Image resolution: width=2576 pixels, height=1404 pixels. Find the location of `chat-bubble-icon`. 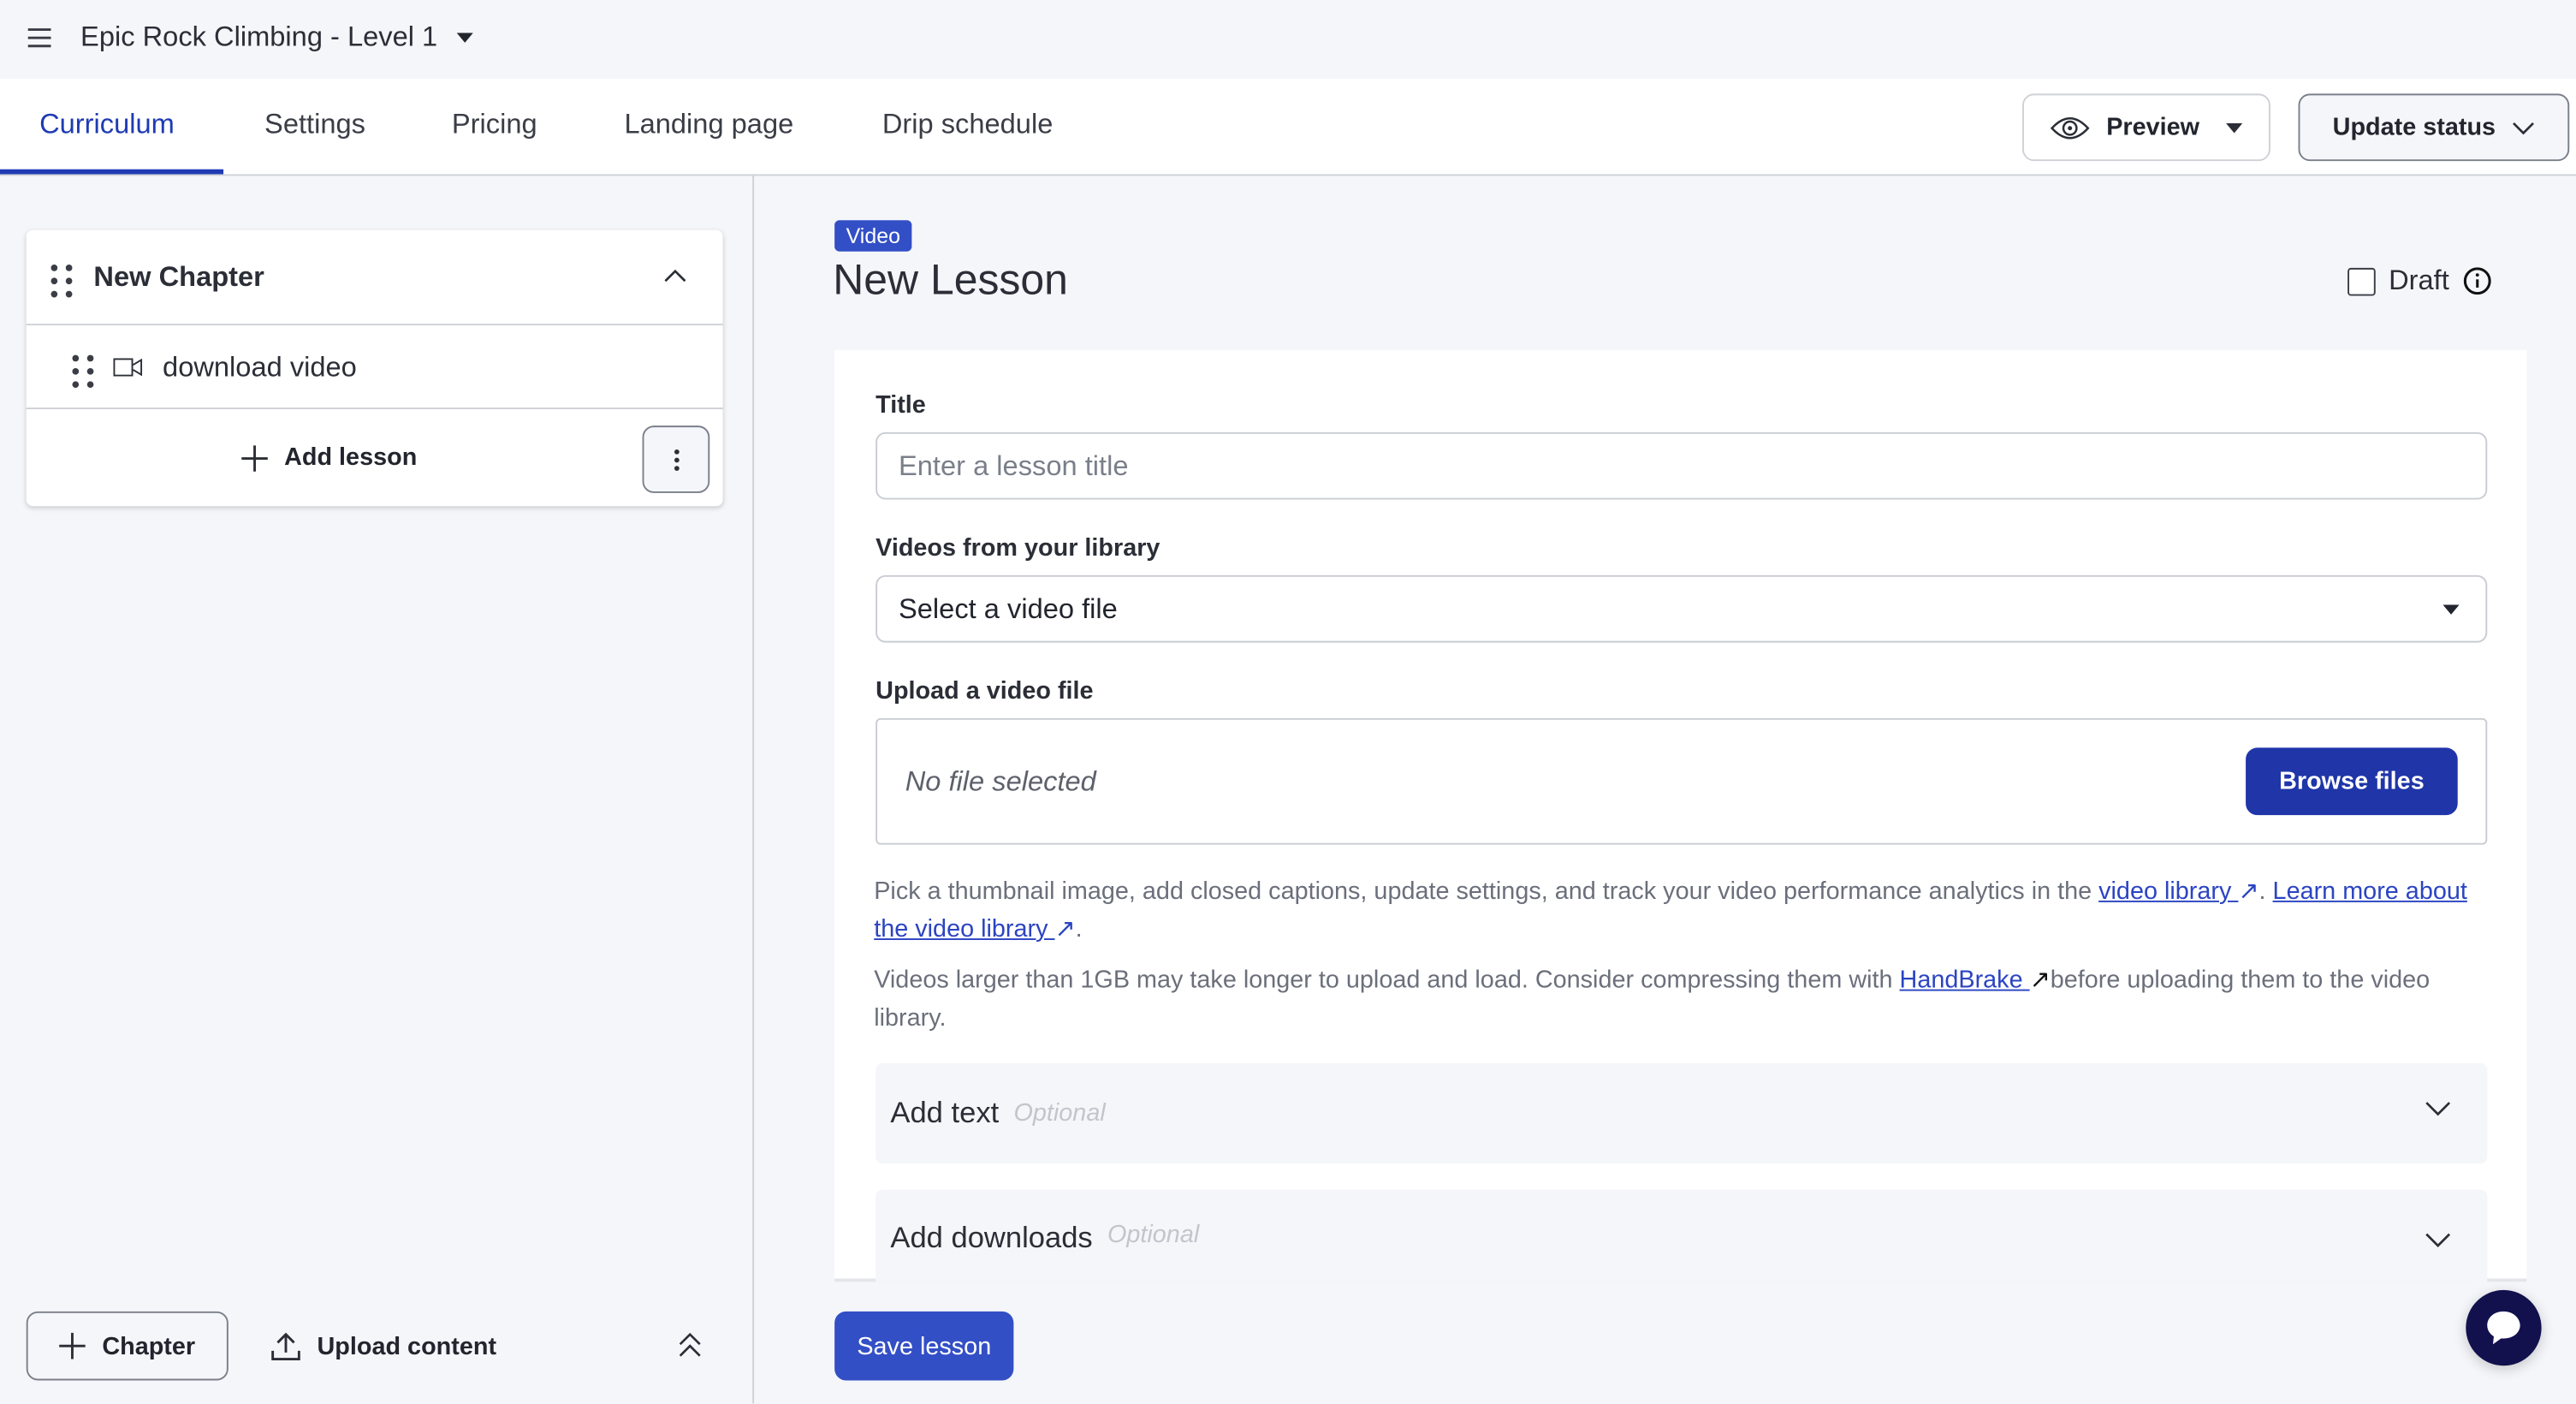

chat-bubble-icon is located at coordinates (2503, 1328).